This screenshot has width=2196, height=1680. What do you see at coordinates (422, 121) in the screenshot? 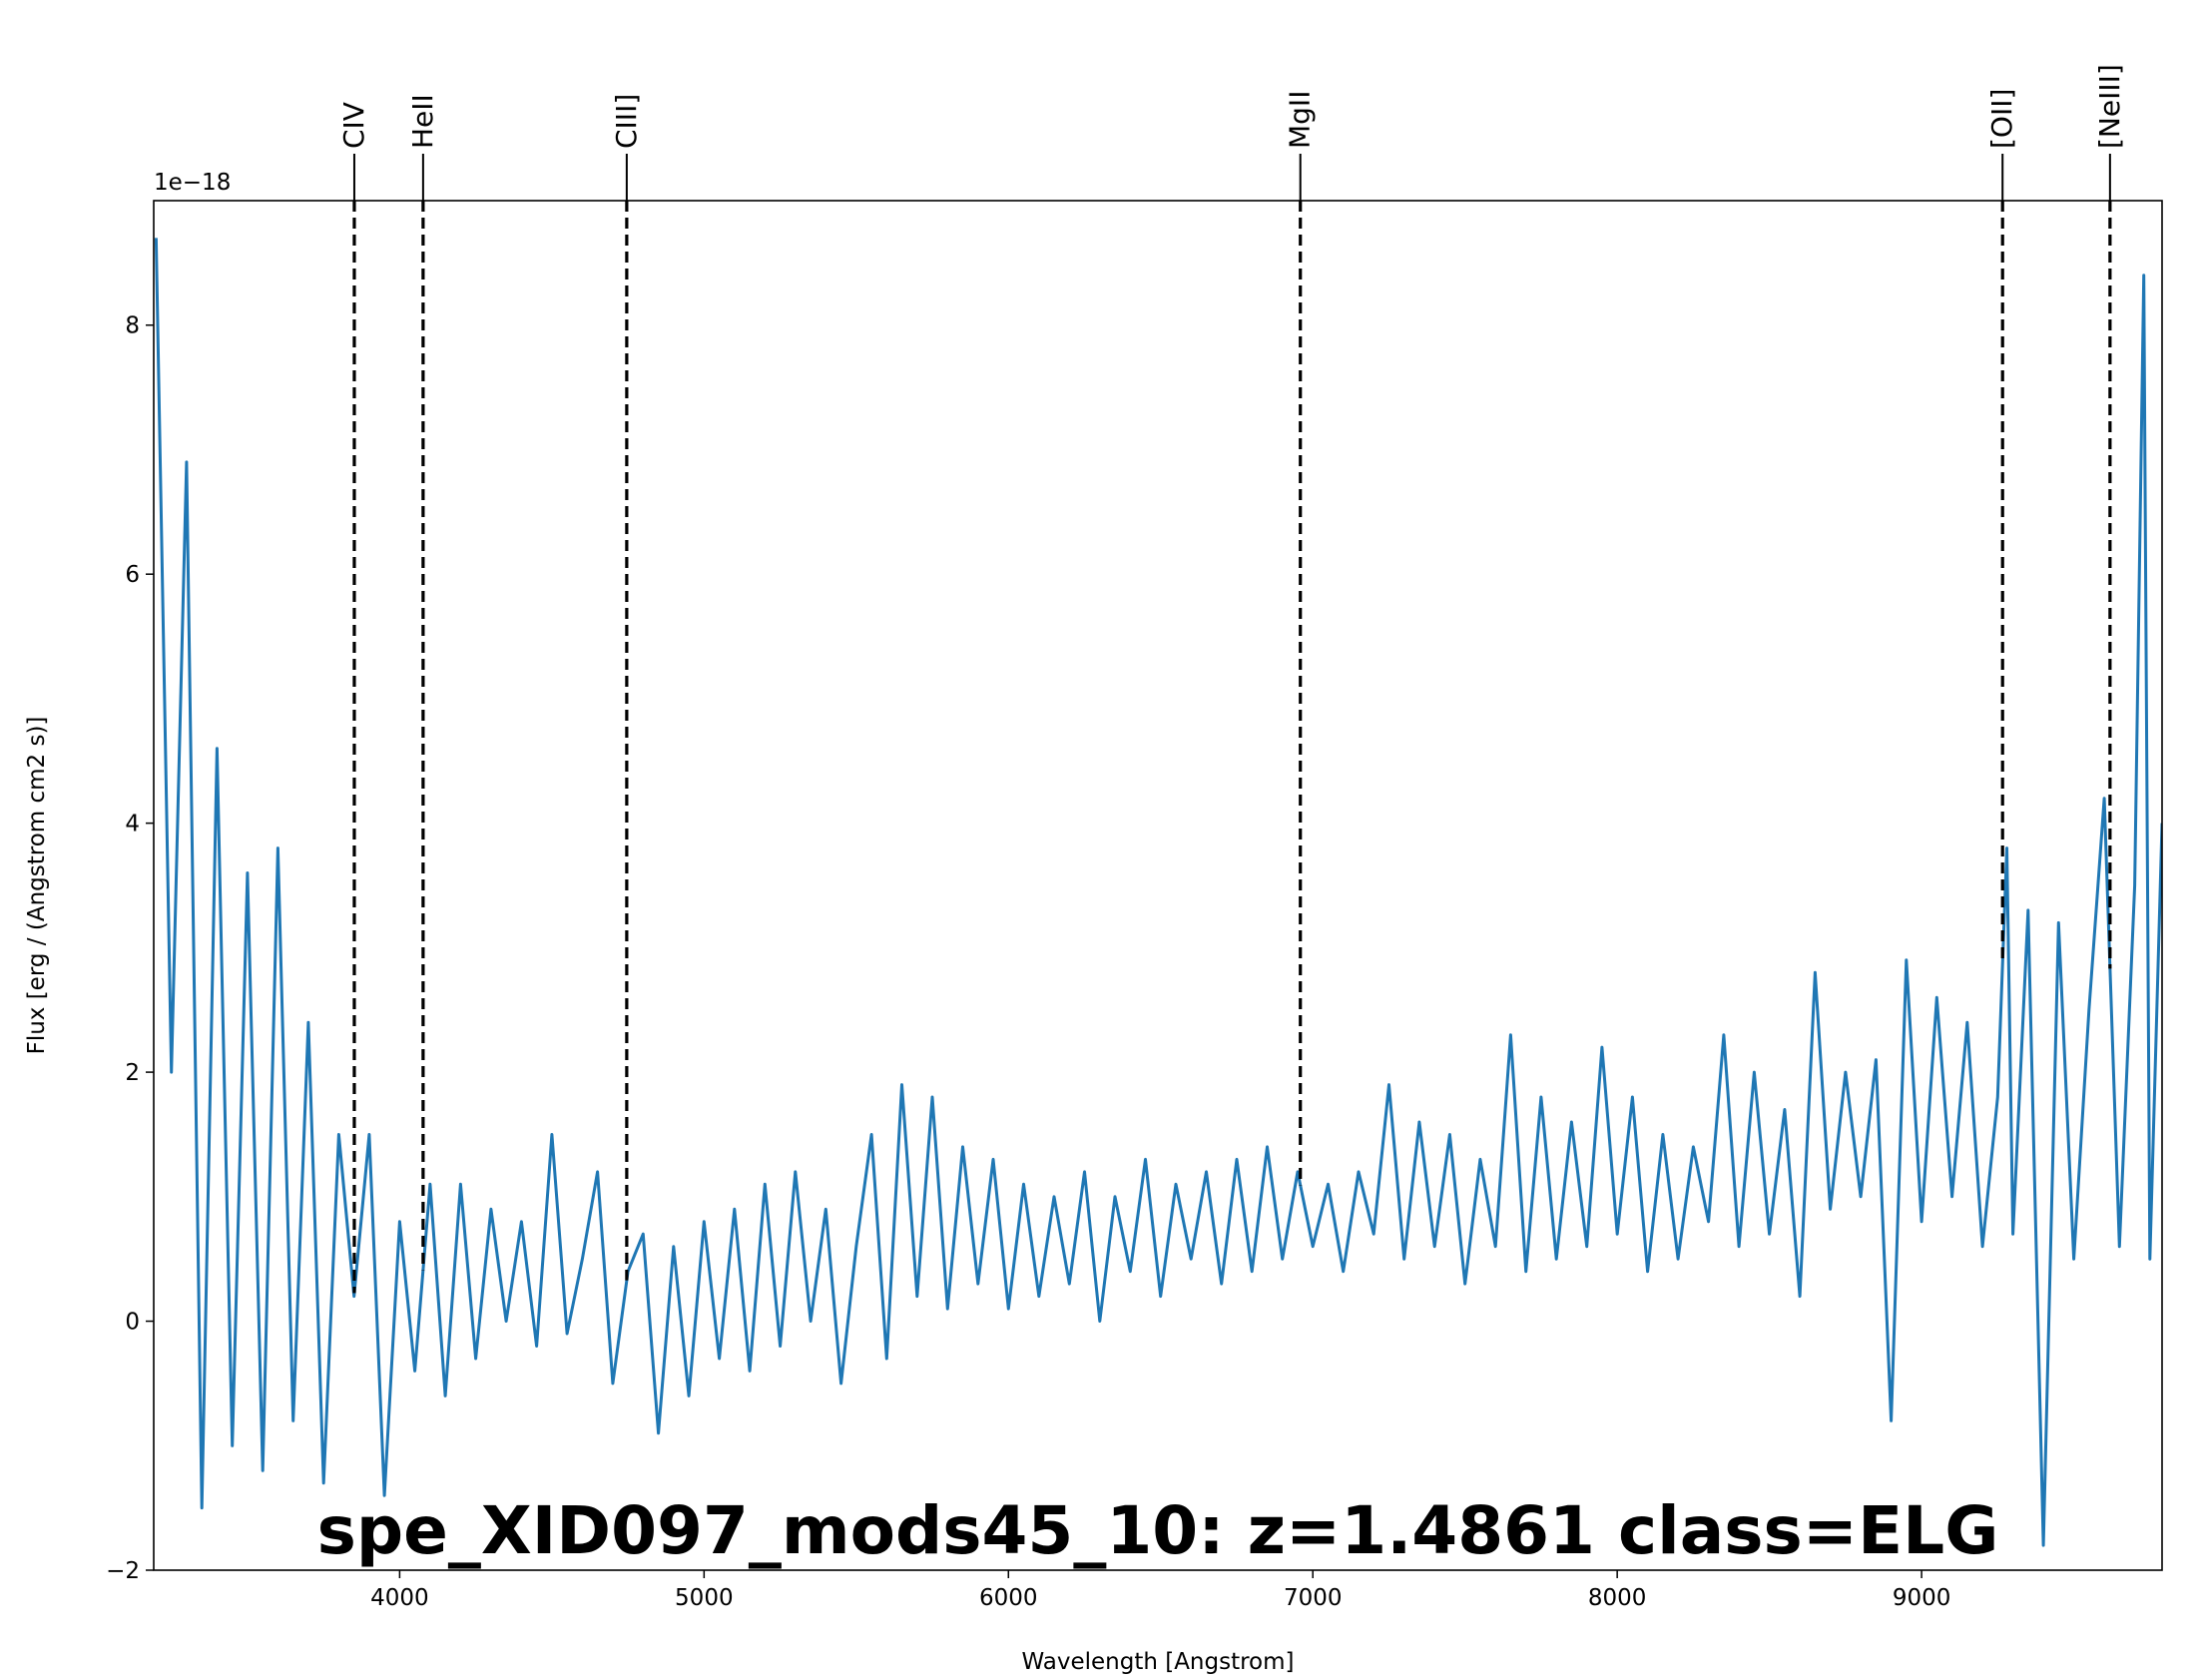
I see `emission-line-label: HeII` at bounding box center [422, 121].